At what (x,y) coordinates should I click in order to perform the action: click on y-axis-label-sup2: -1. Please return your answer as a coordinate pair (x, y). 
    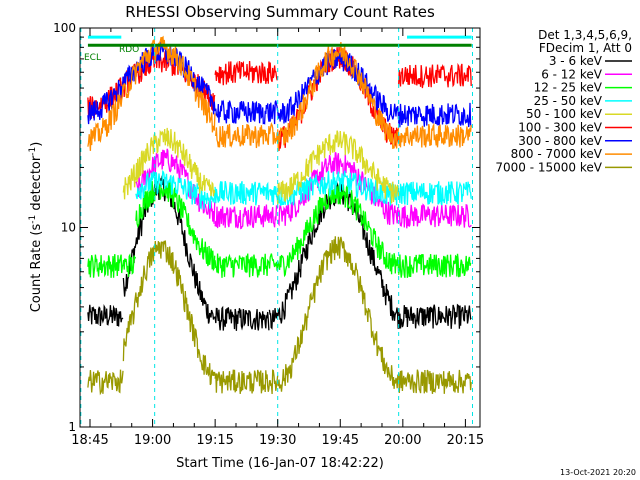
    Looking at the image, I should click on (33, 151).